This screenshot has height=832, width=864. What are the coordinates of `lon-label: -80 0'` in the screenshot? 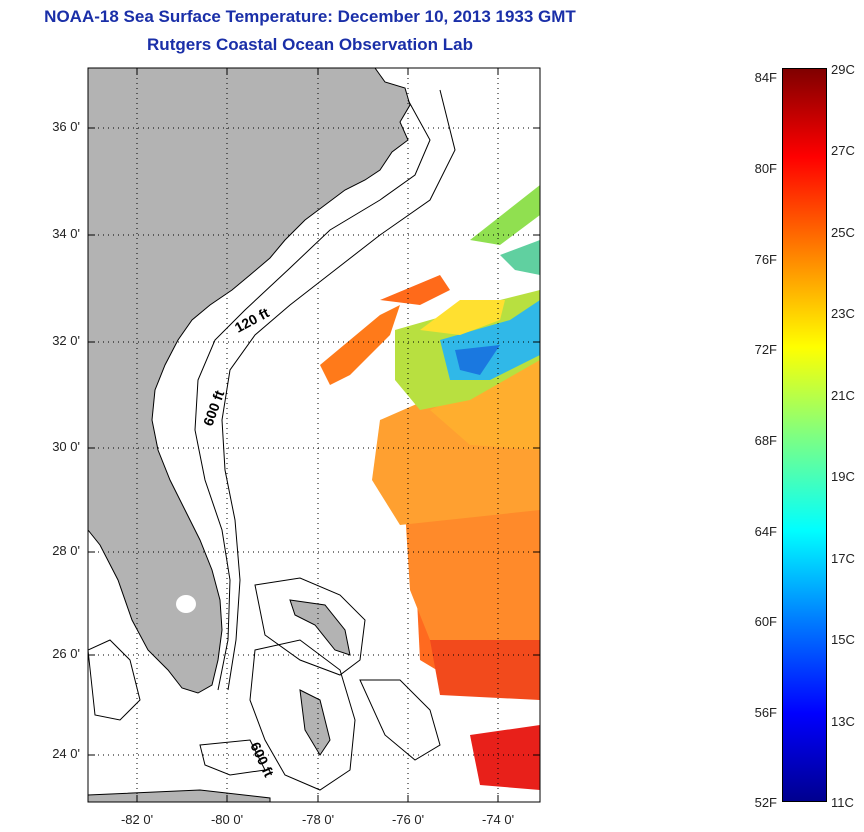 It's located at (227, 819).